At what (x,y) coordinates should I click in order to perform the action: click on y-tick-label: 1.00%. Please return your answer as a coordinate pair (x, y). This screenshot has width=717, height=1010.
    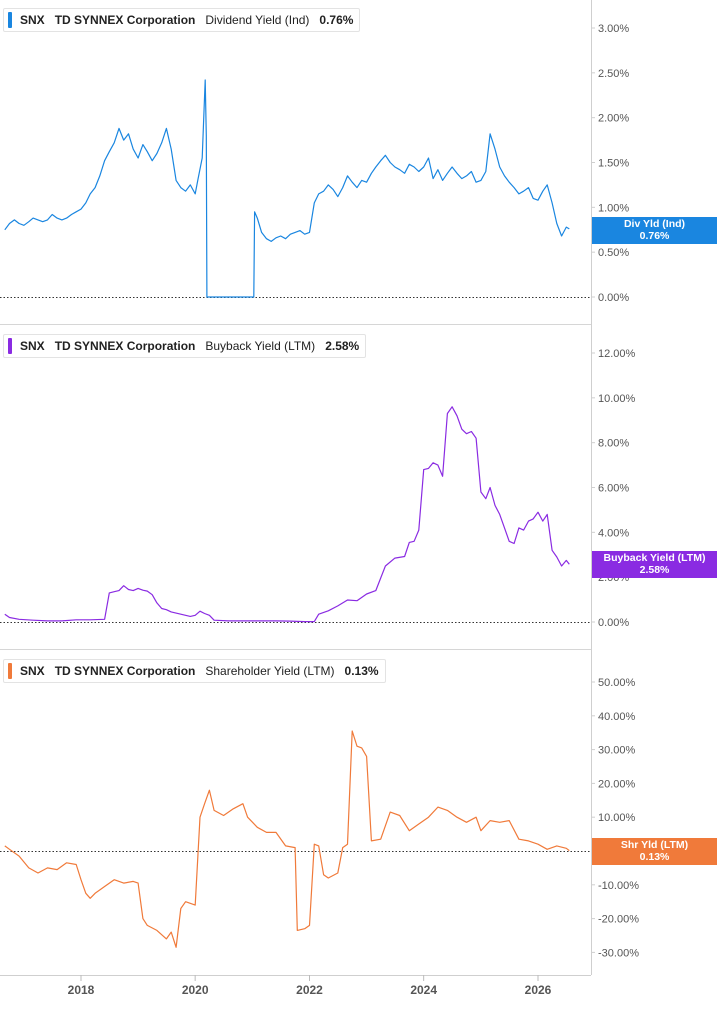
    Looking at the image, I should click on (613, 208).